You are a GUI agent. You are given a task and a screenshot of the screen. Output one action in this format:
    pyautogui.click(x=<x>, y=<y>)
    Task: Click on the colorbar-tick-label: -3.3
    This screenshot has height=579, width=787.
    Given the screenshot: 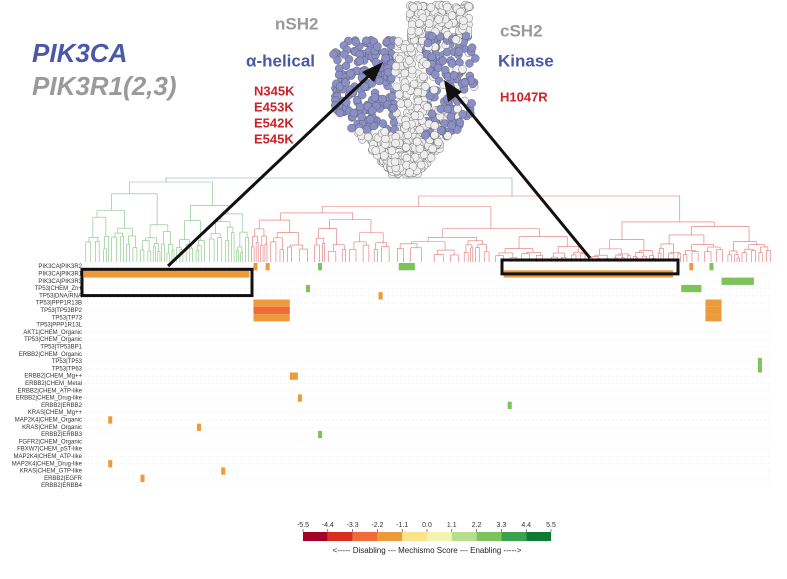 What is the action you would take?
    pyautogui.click(x=353, y=525)
    